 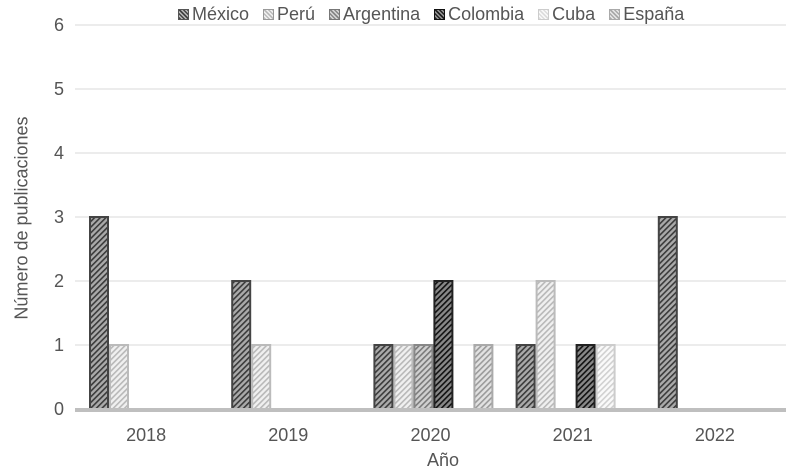 I want to click on x-axis-line, so click(x=430, y=410).